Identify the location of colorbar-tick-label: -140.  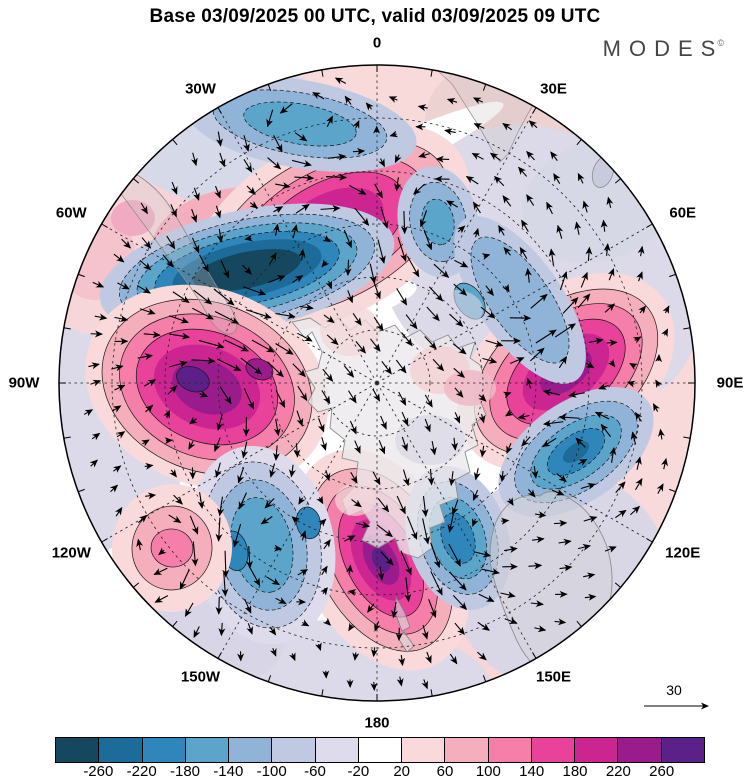
(228, 771).